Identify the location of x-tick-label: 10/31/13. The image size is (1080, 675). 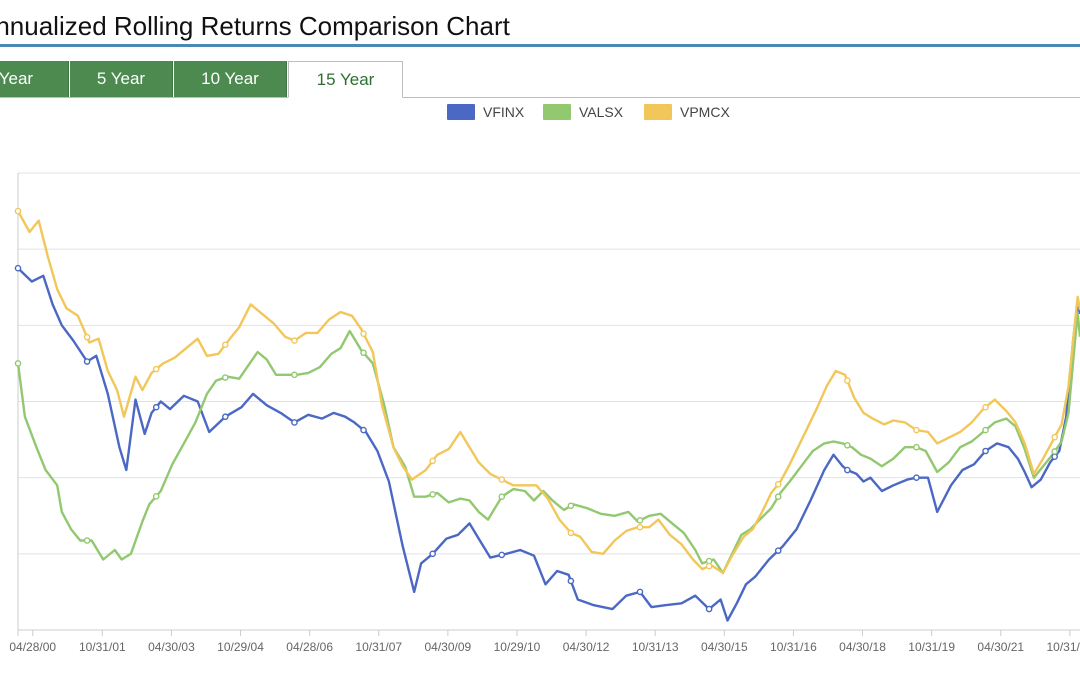
(655, 647).